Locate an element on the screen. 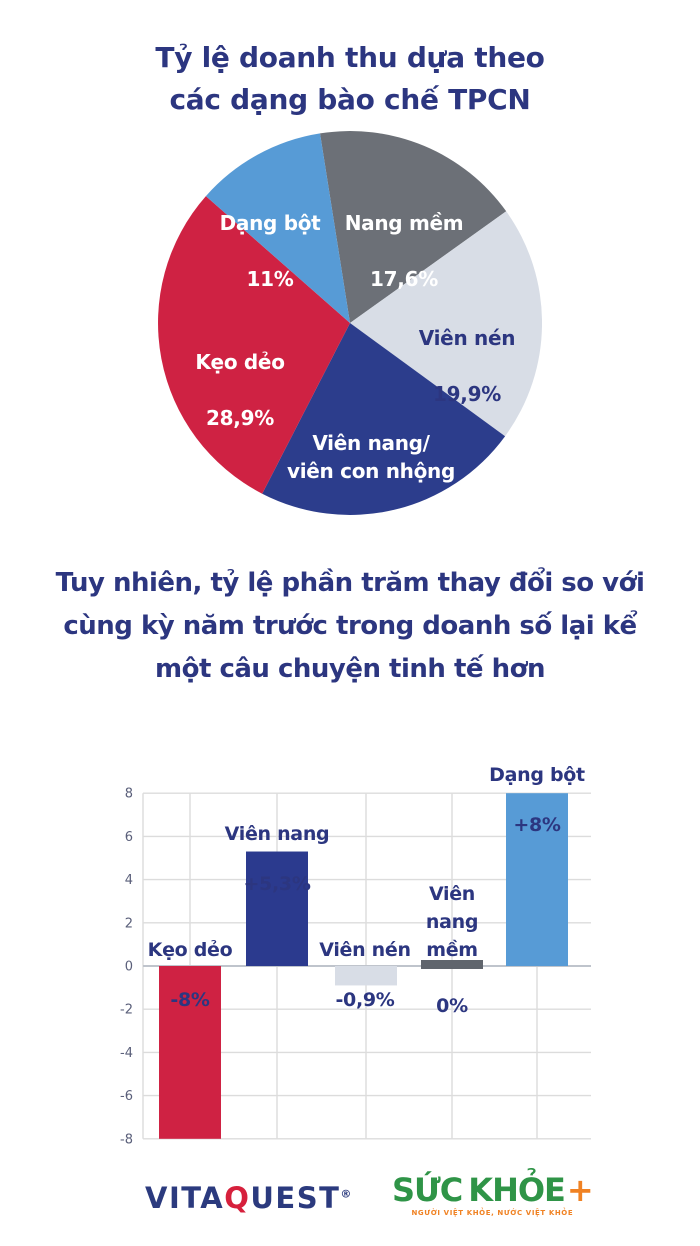  bar-category: Dạng bột is located at coordinates (537, 775).